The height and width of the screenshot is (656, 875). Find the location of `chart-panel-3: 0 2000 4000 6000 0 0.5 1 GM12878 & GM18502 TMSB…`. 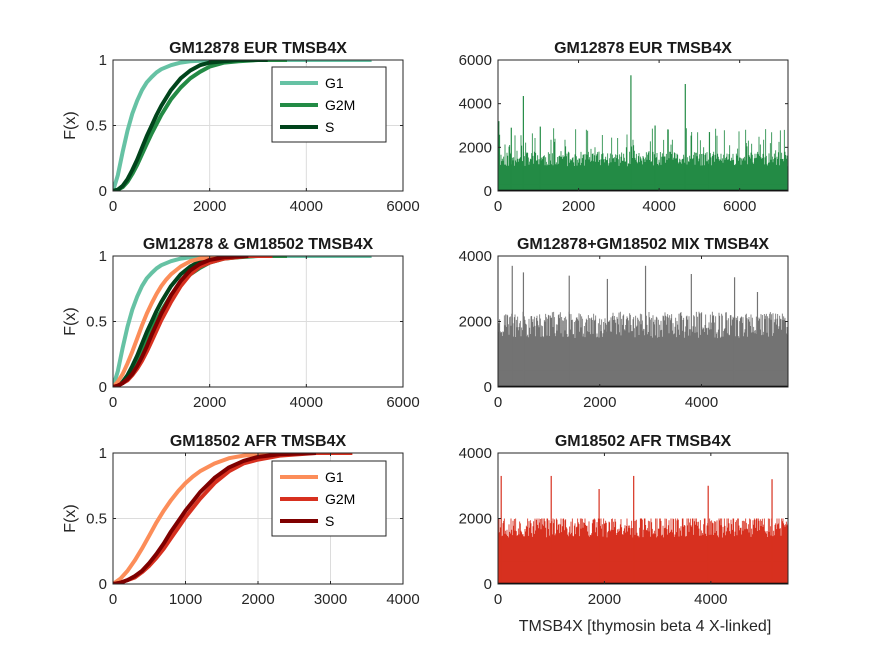

chart-panel-3: 0 2000 4000 6000 0 0.5 1 GM12878 & GM18502 TMSB… is located at coordinates (241, 323).